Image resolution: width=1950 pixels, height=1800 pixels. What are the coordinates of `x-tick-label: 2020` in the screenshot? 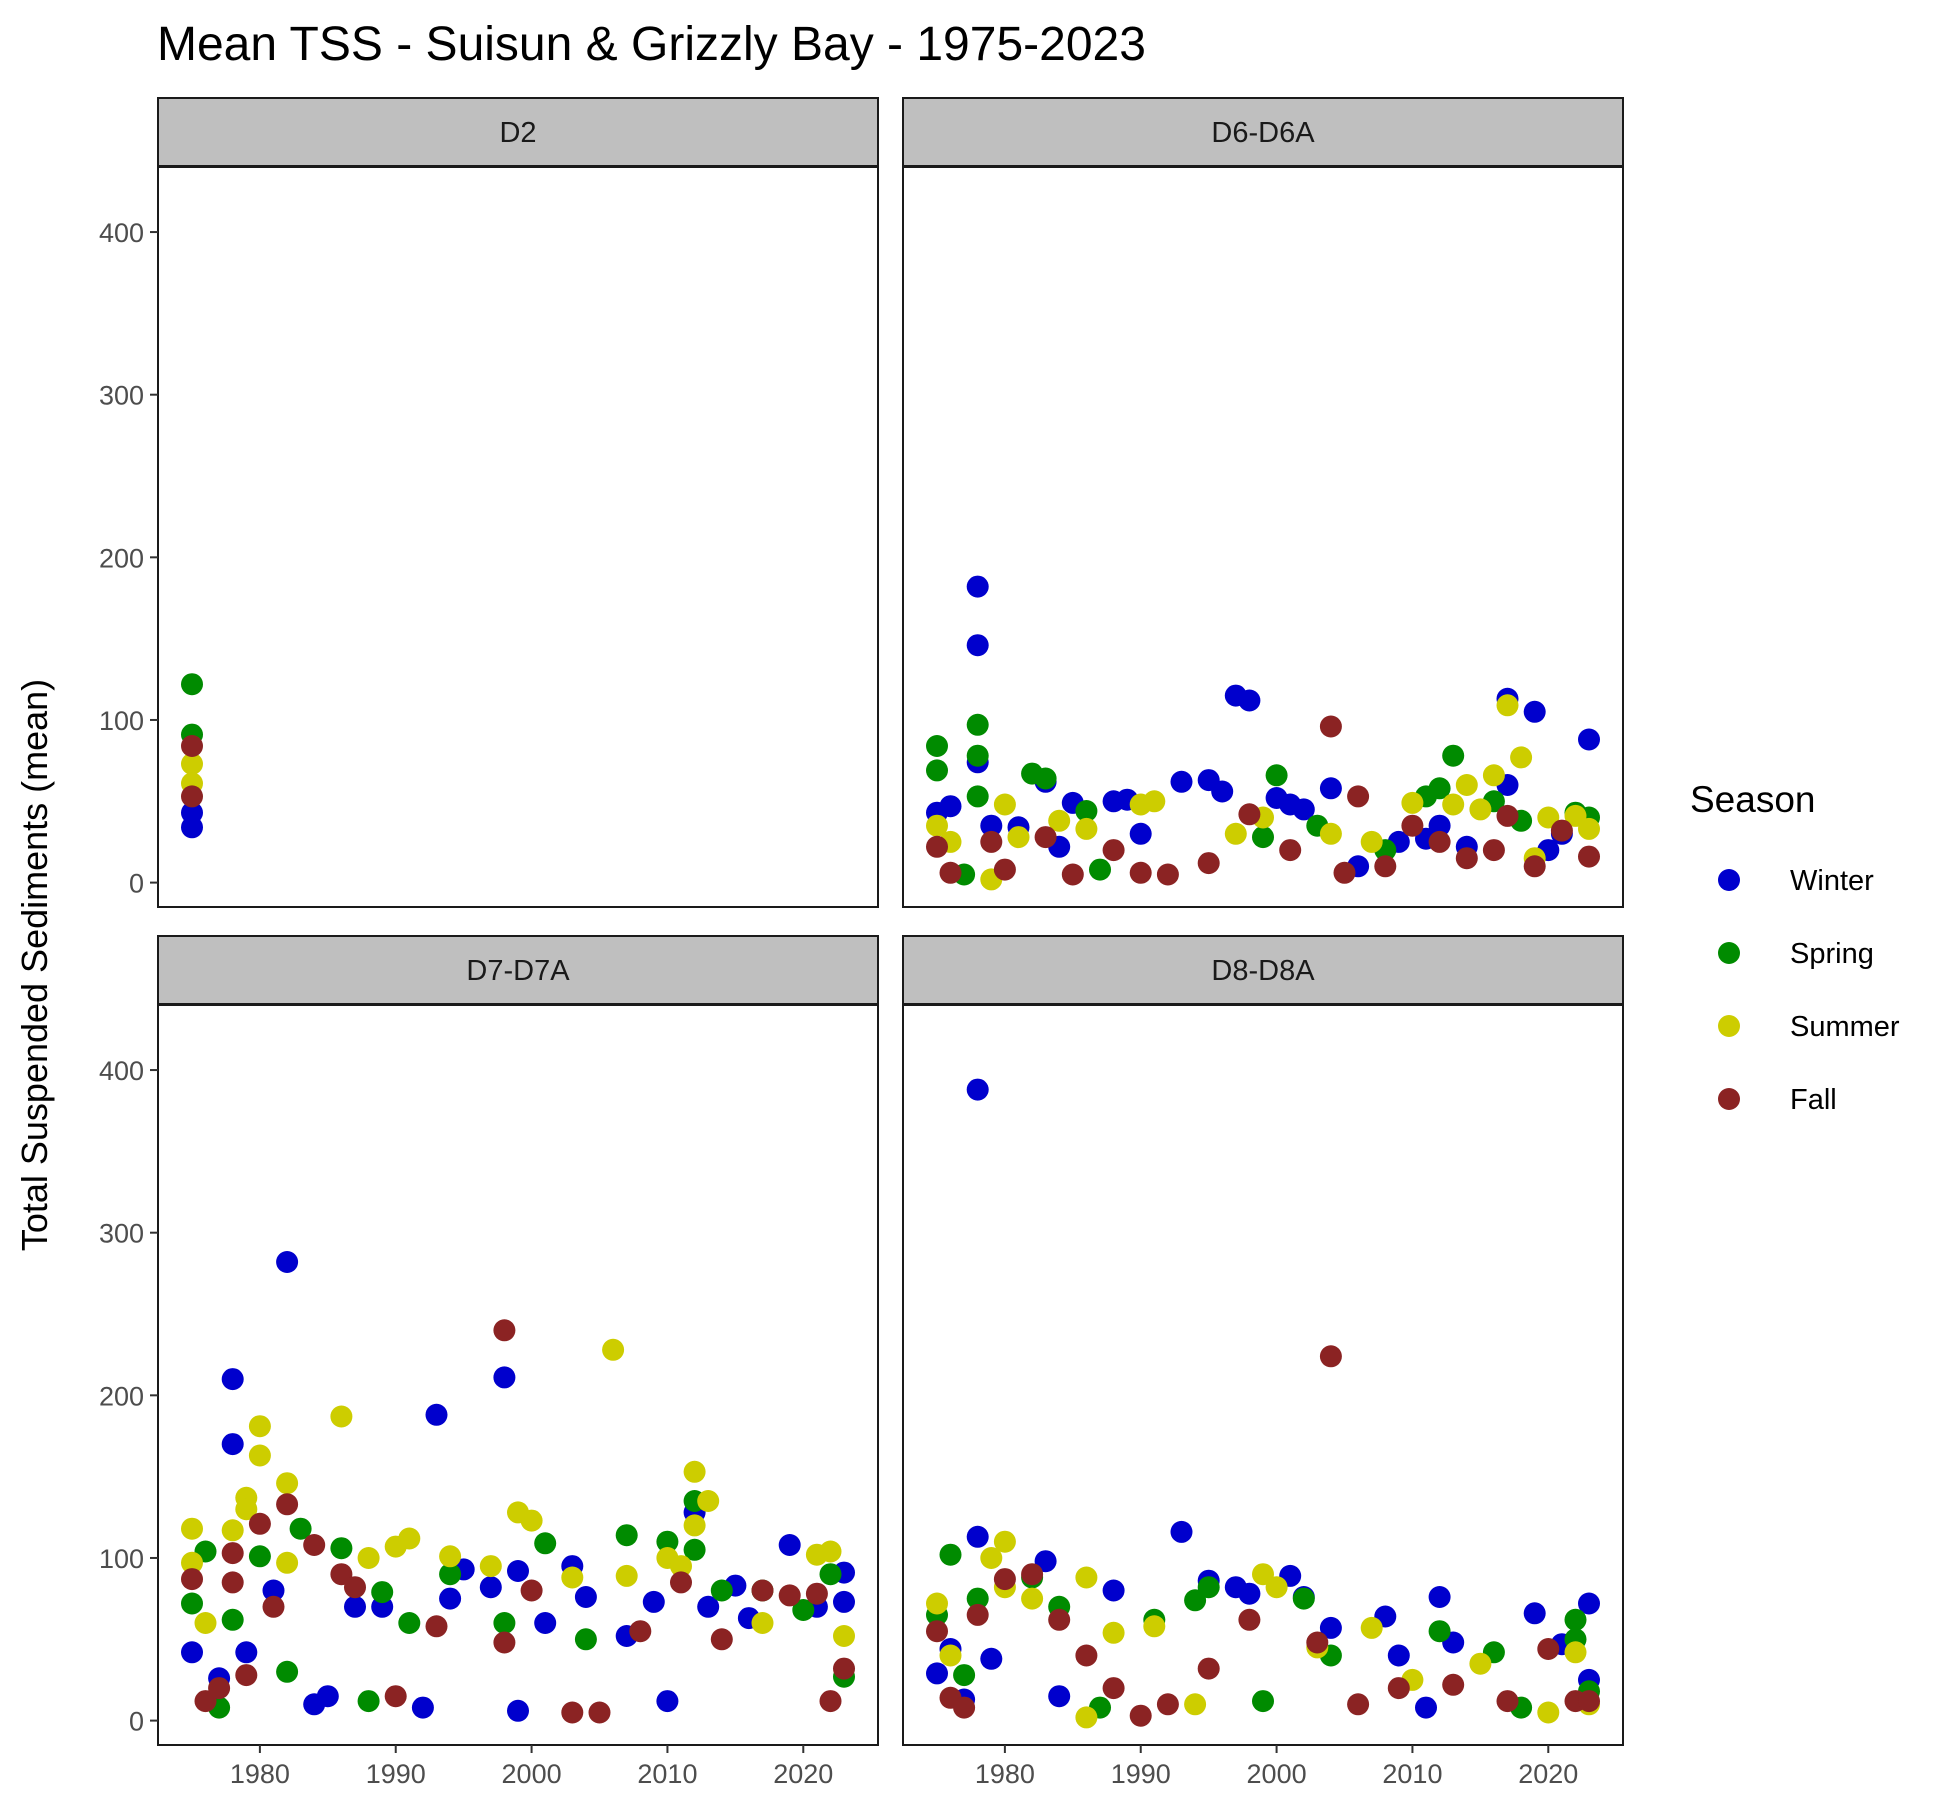 It's located at (1548, 1774).